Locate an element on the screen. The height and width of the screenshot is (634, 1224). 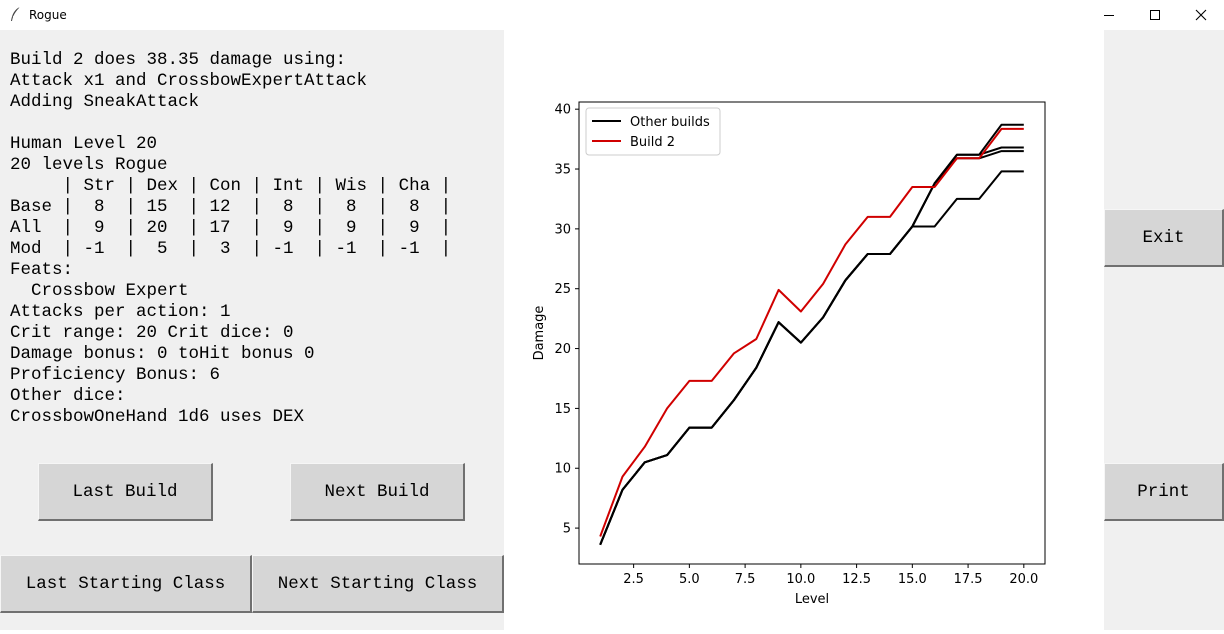
x-tick-label: 5.0 is located at coordinates (689, 579).